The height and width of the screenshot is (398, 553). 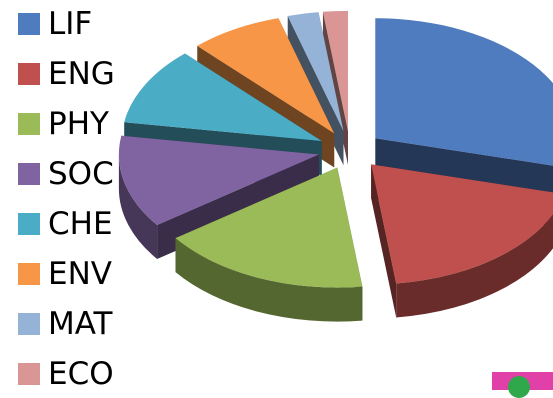 I want to click on legend-label: PHY, so click(x=78, y=124).